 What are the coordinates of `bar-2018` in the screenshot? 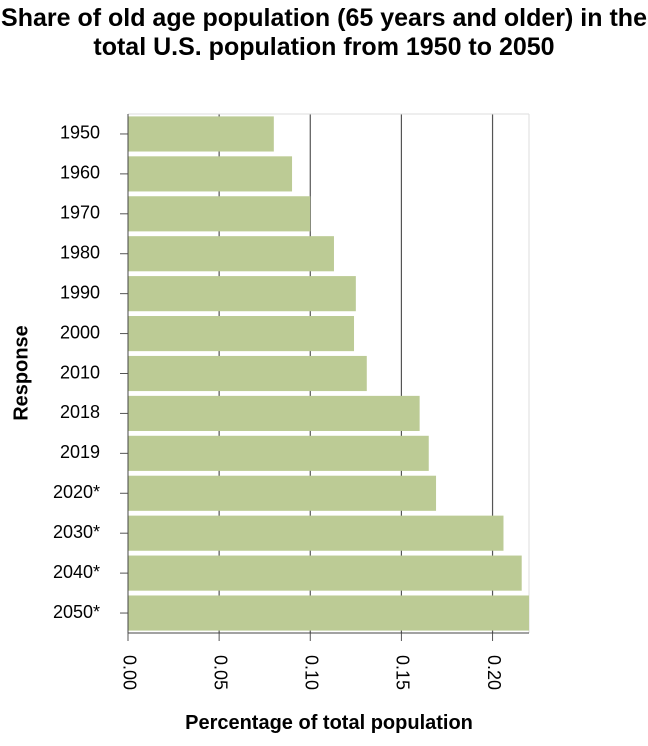 It's located at (274, 413).